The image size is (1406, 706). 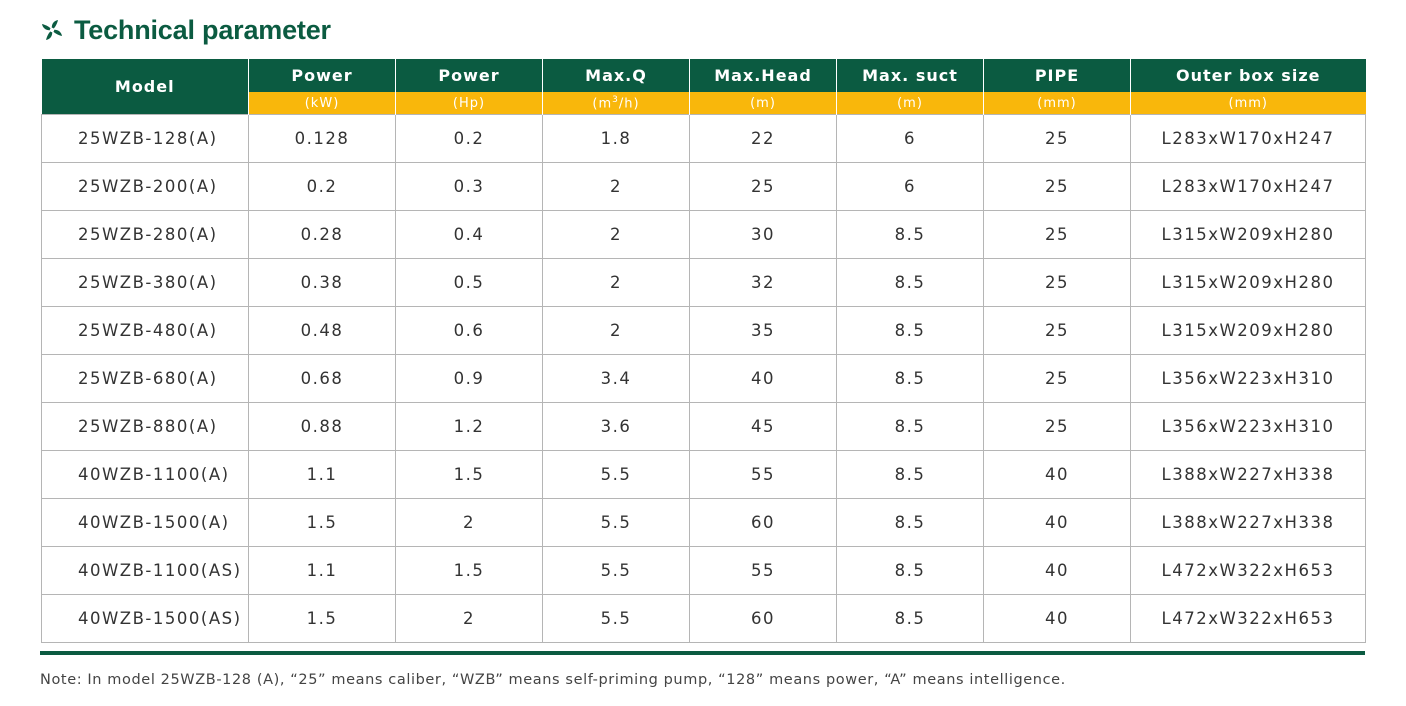 What do you see at coordinates (322, 330) in the screenshot?
I see `cell-power-kw: 0.48` at bounding box center [322, 330].